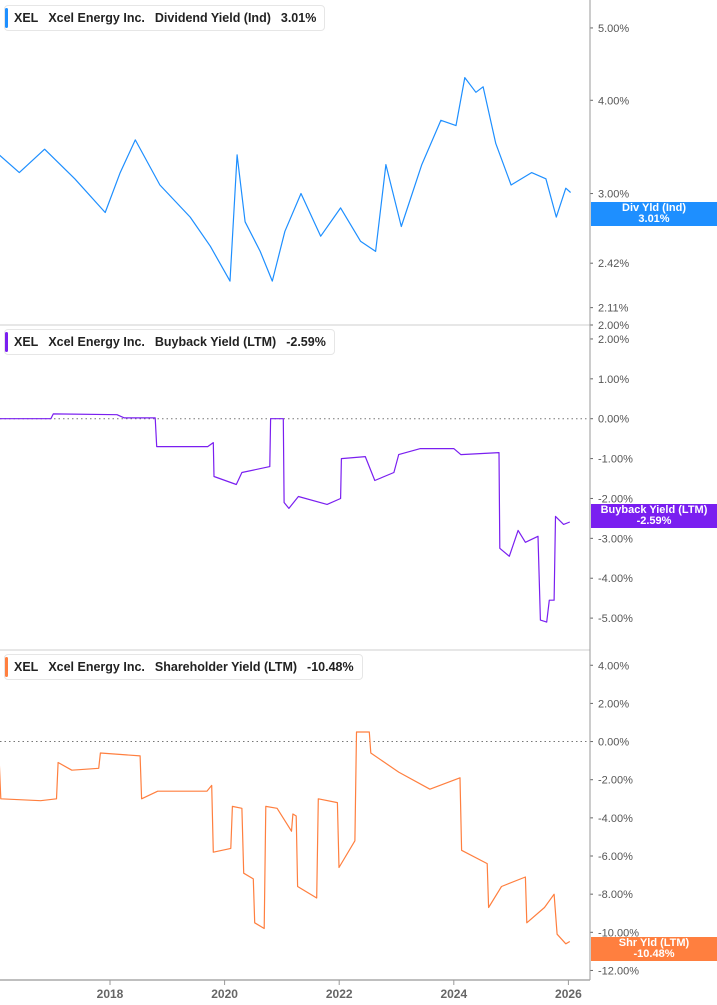  What do you see at coordinates (306, 342) in the screenshot?
I see `legend-value: -2.59%` at bounding box center [306, 342].